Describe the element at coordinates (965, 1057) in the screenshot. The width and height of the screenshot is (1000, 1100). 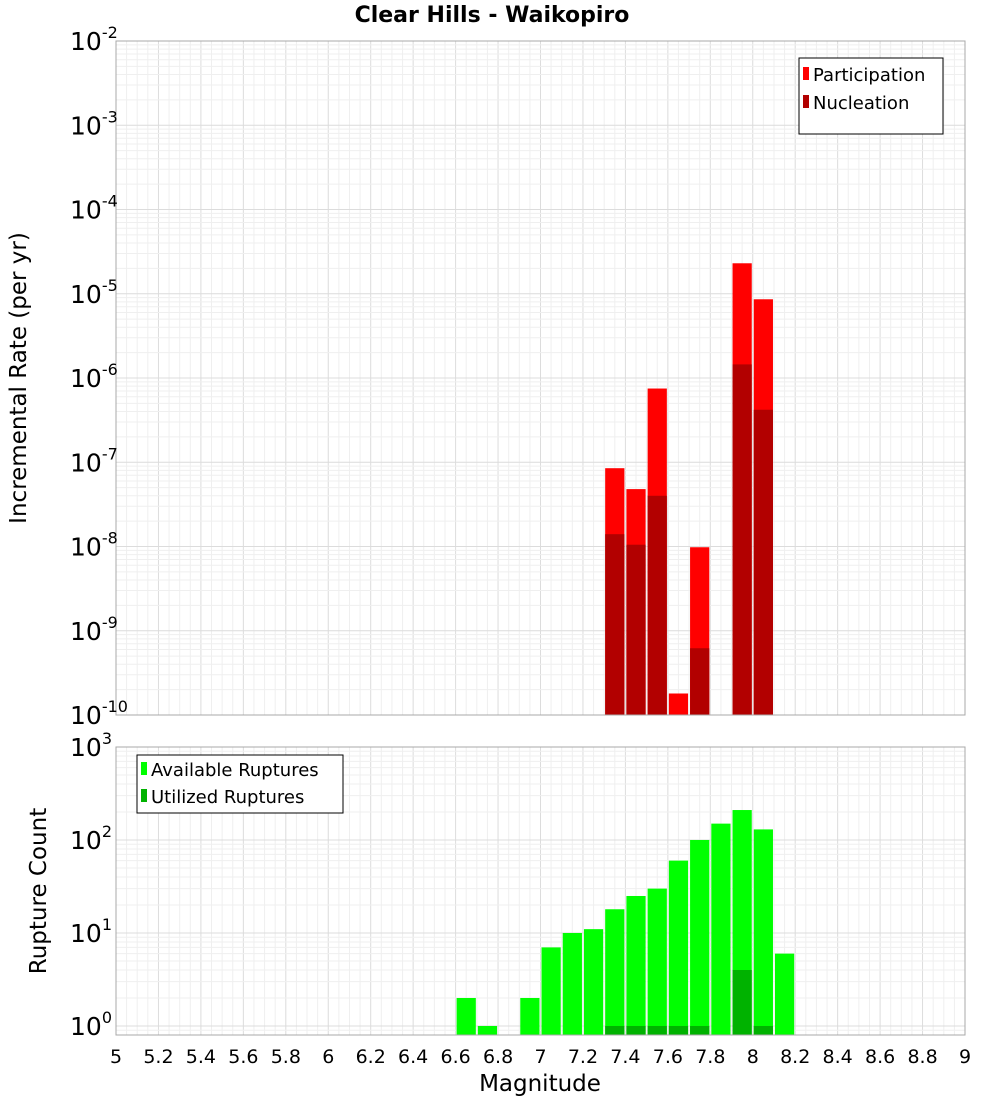
I see `bottom-x-tick-label: 9` at that location.